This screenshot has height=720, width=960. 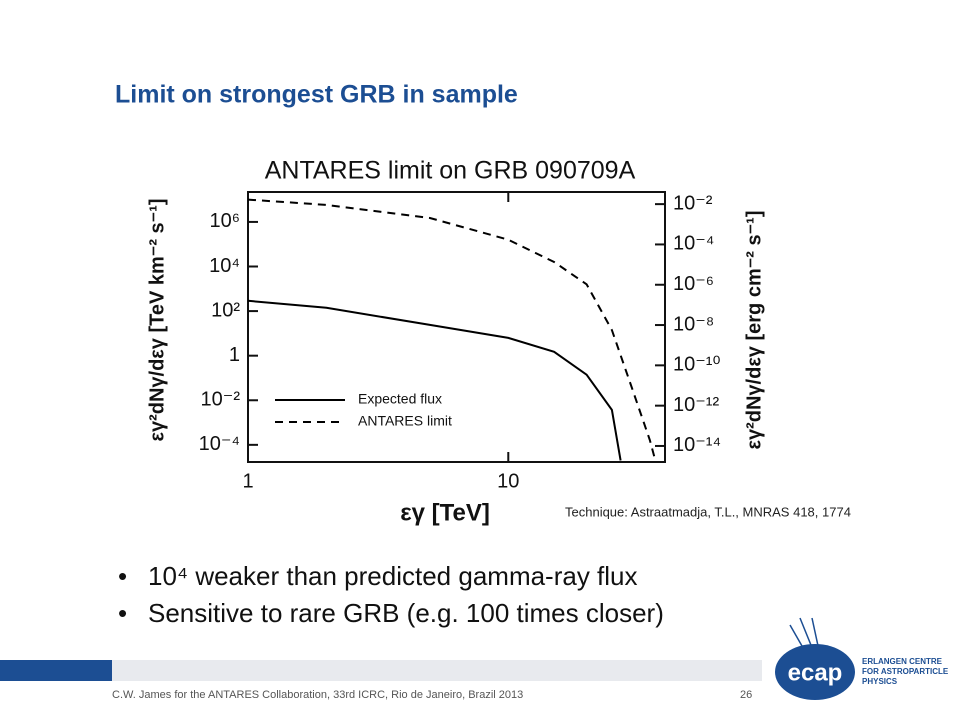 I want to click on chart-title: ANTARES limit on GRB 090709A, so click(x=450, y=171).